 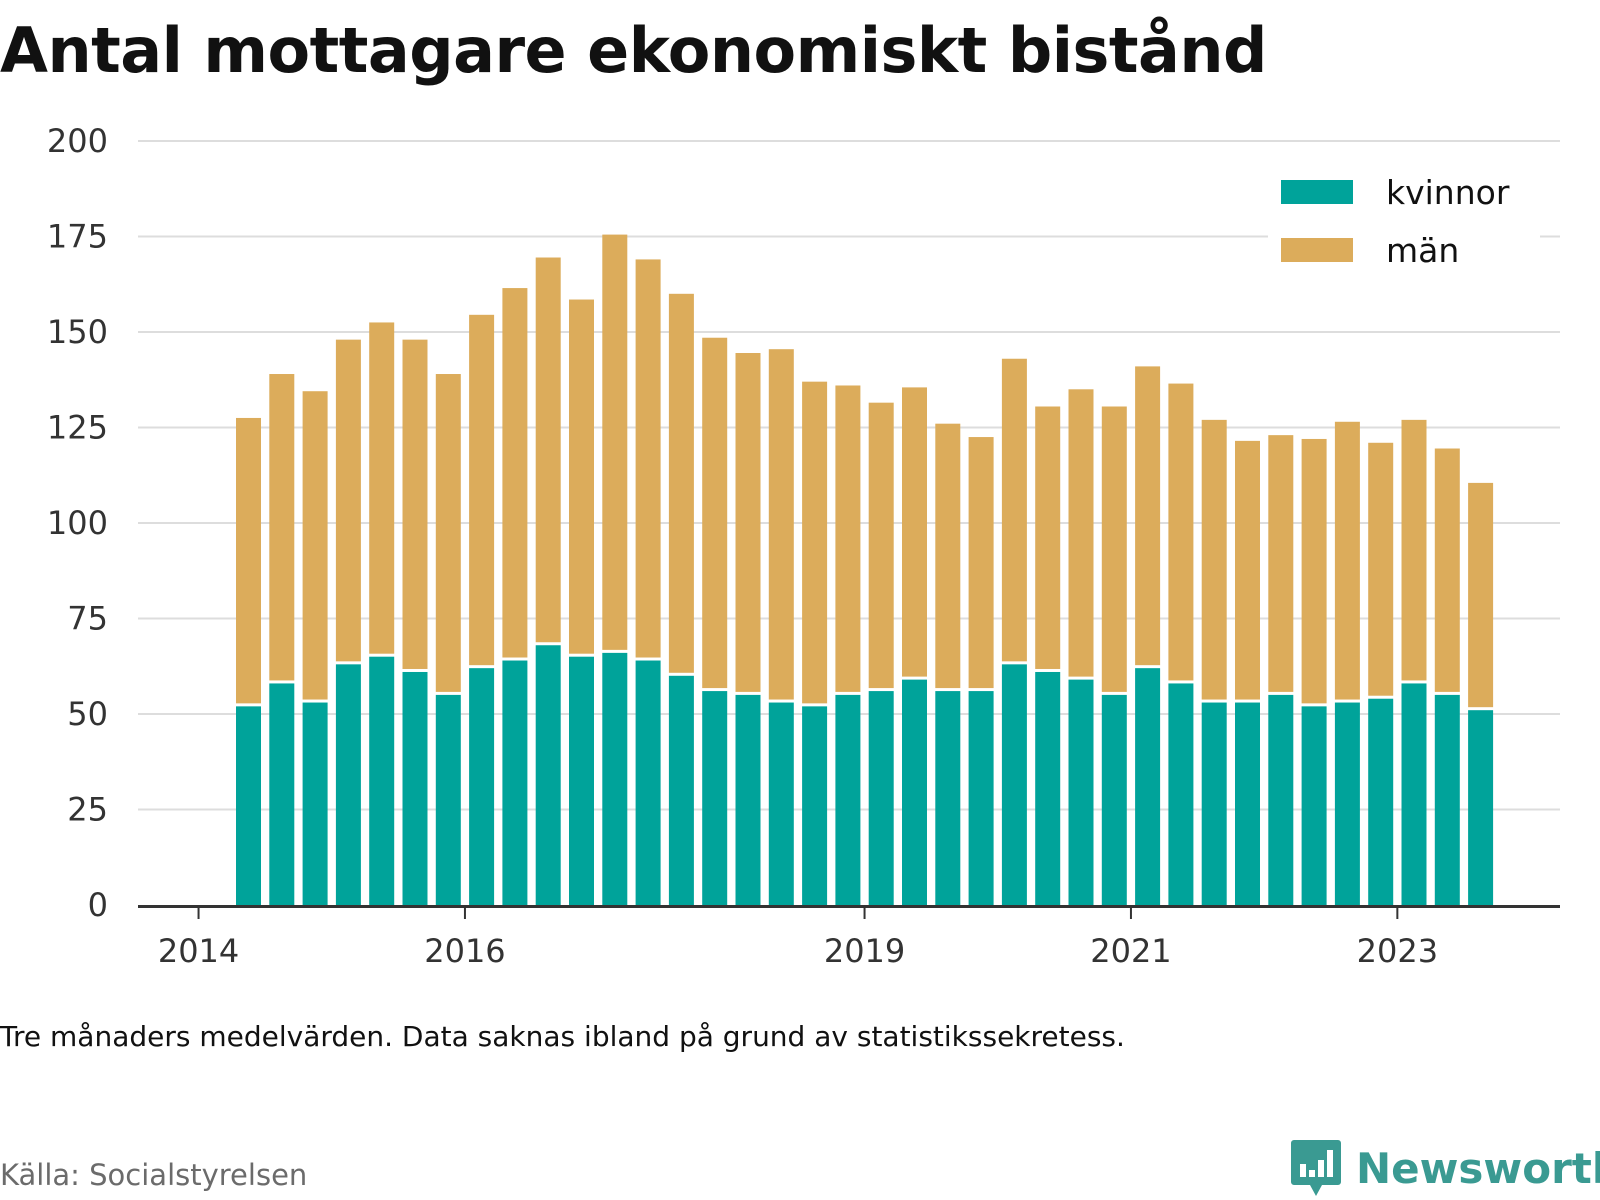 What do you see at coordinates (77, 428) in the screenshot?
I see `y-tick-label: 125` at bounding box center [77, 428].